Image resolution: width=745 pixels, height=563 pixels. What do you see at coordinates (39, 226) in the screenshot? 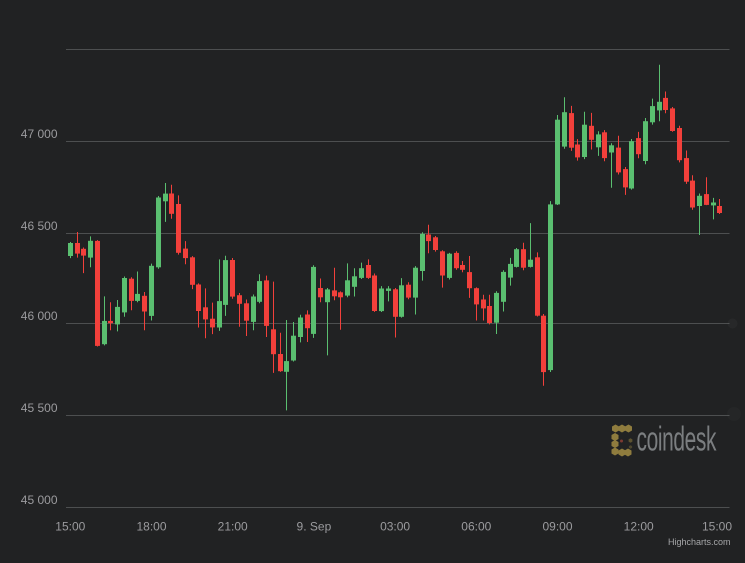
I see `svg-text: 46 500` at bounding box center [39, 226].